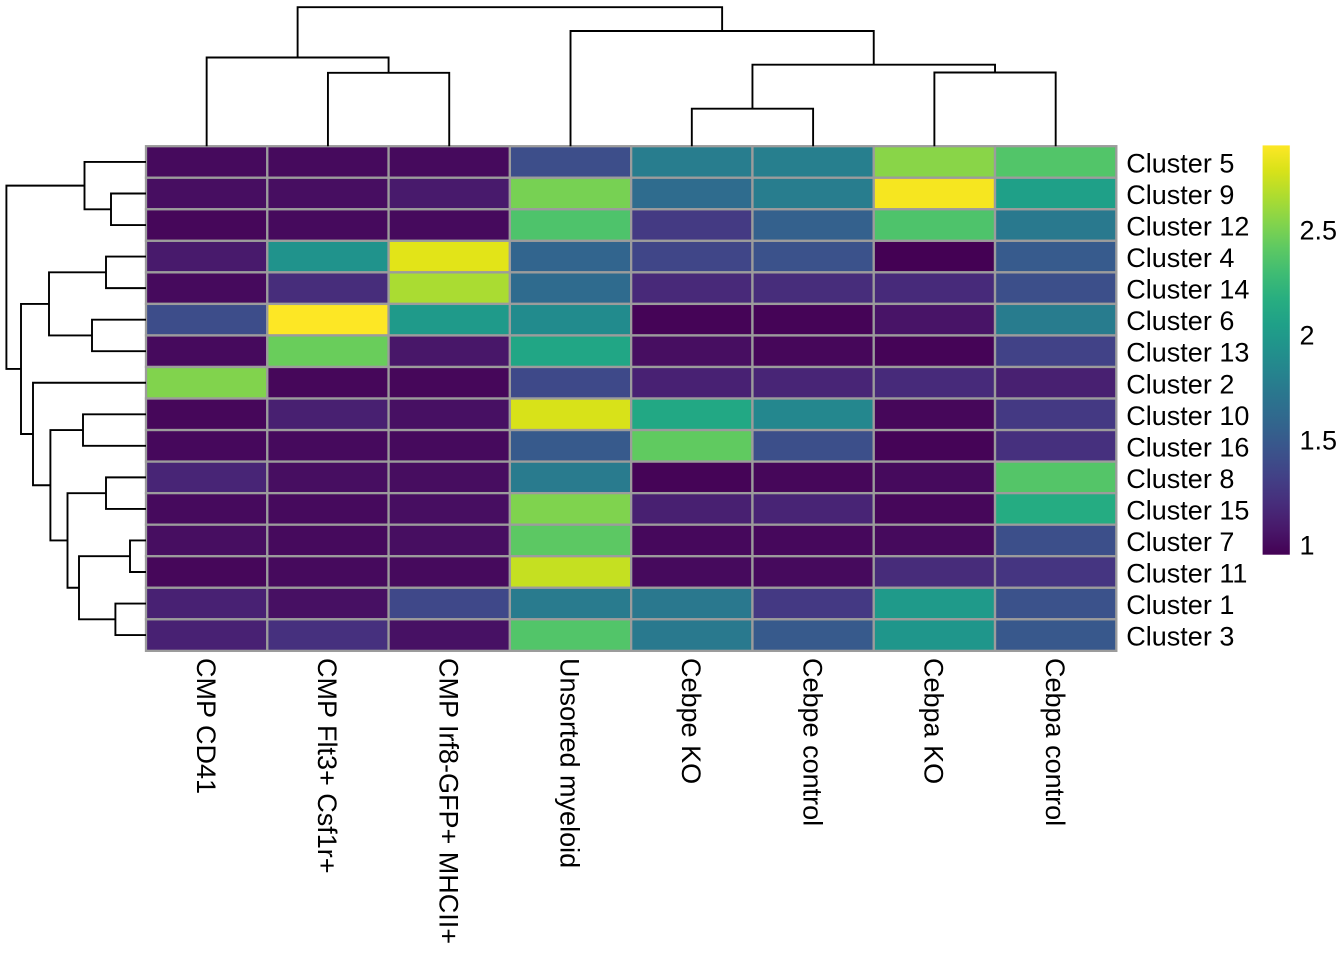 The height and width of the screenshot is (965, 1344). I want to click on svg-text: Cluster 9, so click(1180, 195).